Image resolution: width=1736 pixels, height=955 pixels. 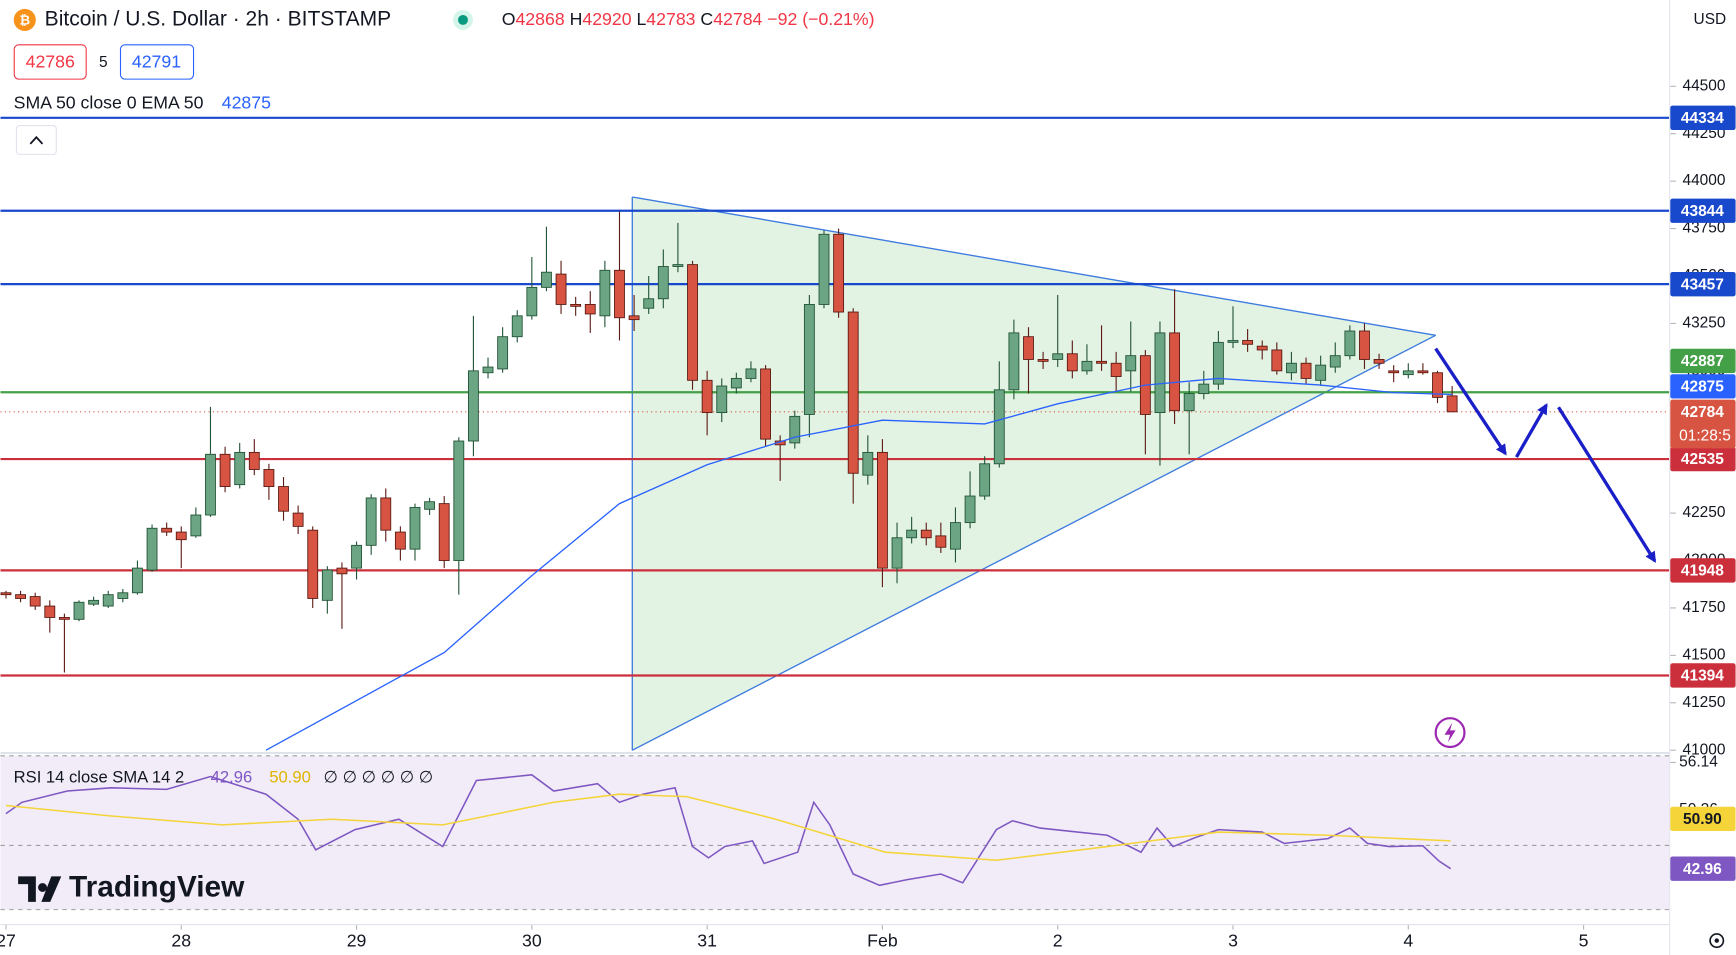 I want to click on alert-icon, so click(x=1450, y=733).